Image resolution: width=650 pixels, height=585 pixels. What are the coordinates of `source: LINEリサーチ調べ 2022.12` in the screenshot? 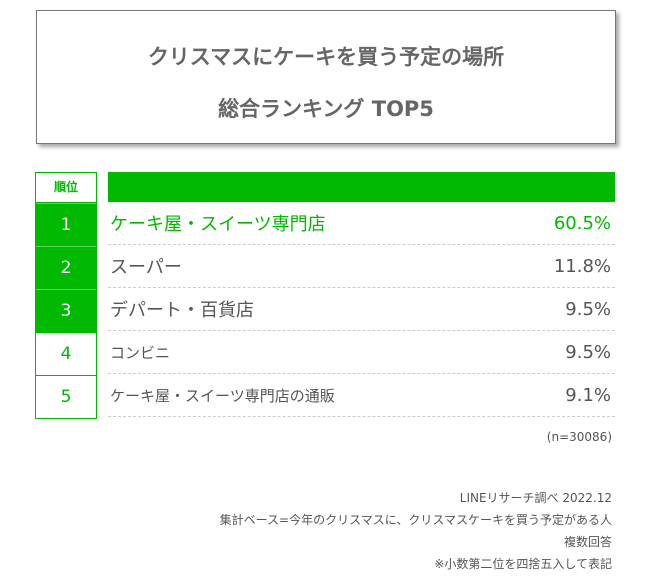 It's located at (535, 498).